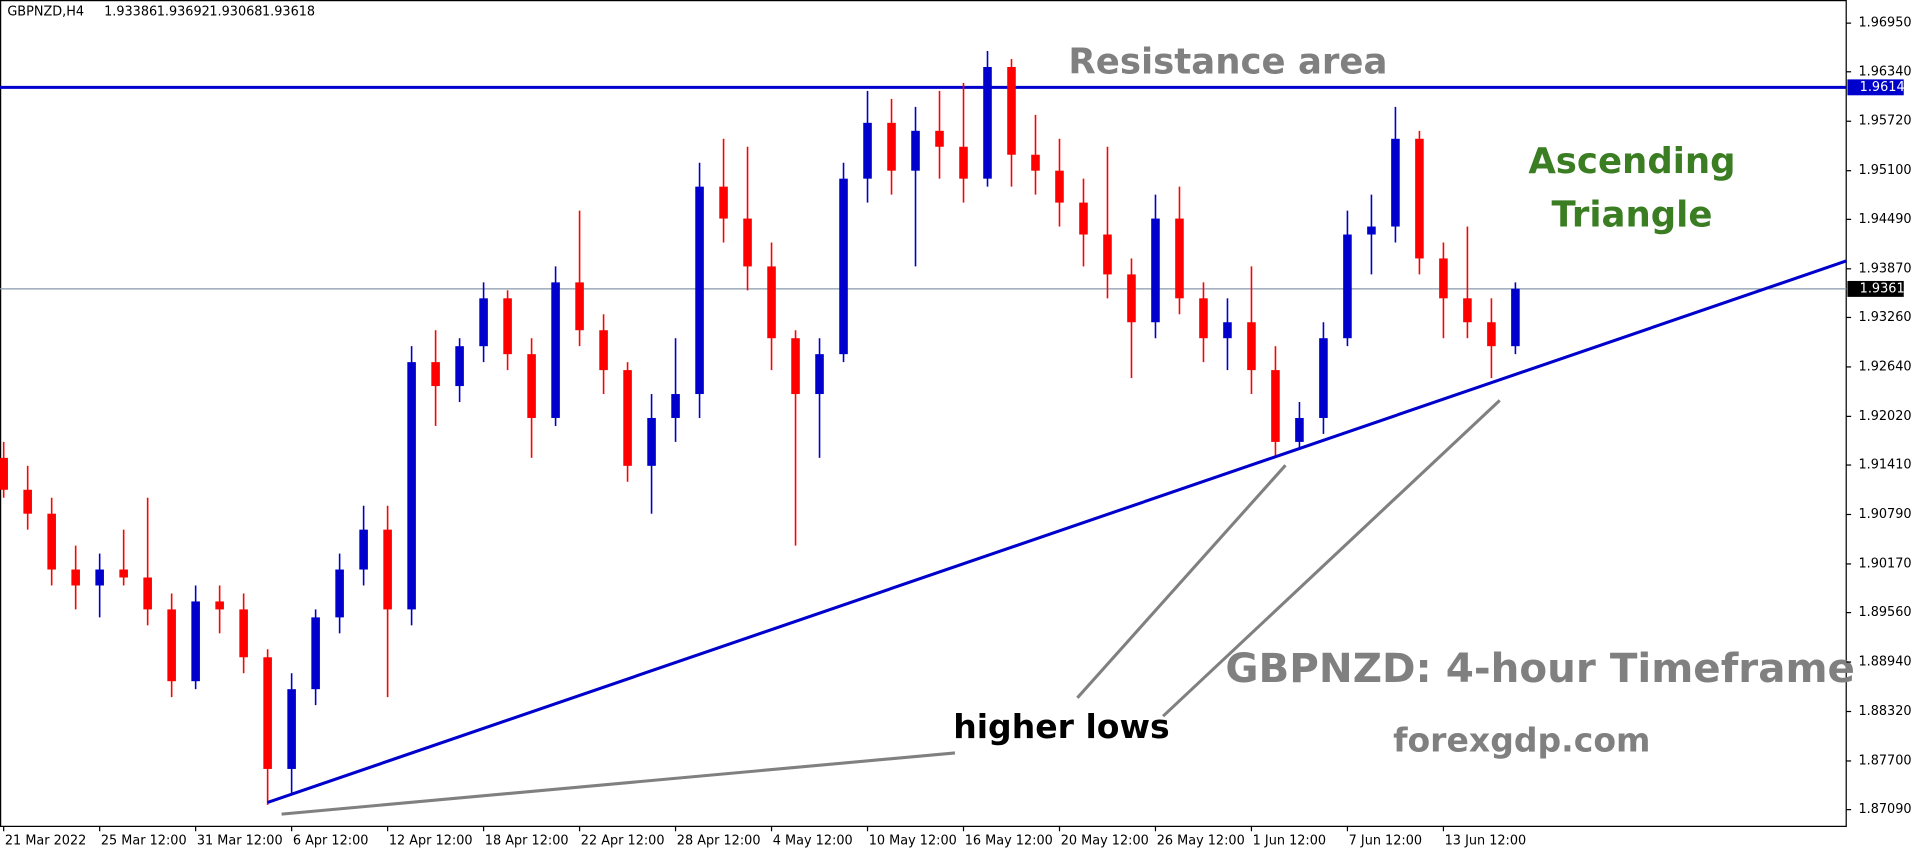 This screenshot has width=1916, height=850. Describe the element at coordinates (1884, 416) in the screenshot. I see `y-tick-label: 1.92020` at that location.